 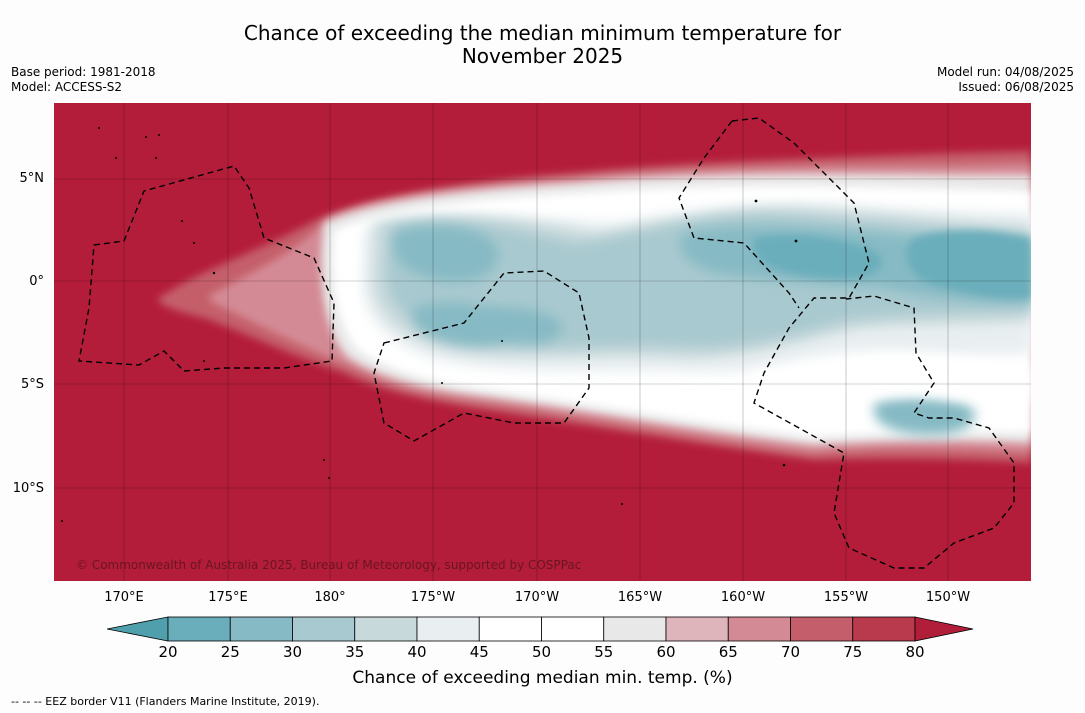 I want to click on lon-label-165w: 165°W, so click(x=640, y=597).